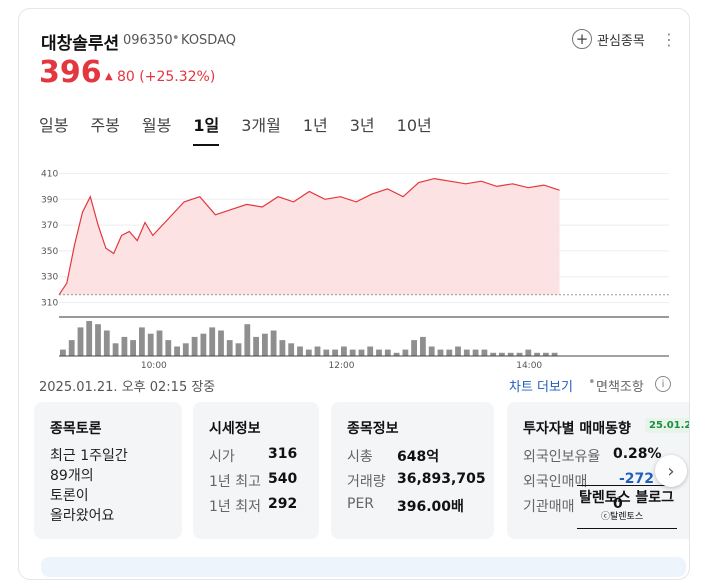 This screenshot has width=701, height=580. Describe the element at coordinates (361, 504) in the screenshot. I see `info-label: PER` at that location.